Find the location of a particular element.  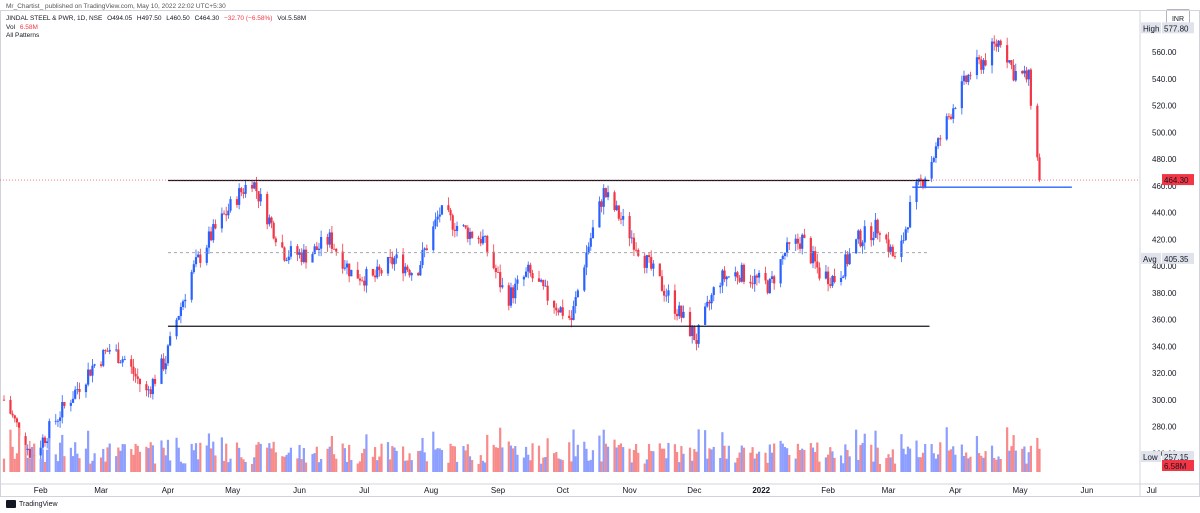

x-tick-label: Mar is located at coordinates (889, 490).